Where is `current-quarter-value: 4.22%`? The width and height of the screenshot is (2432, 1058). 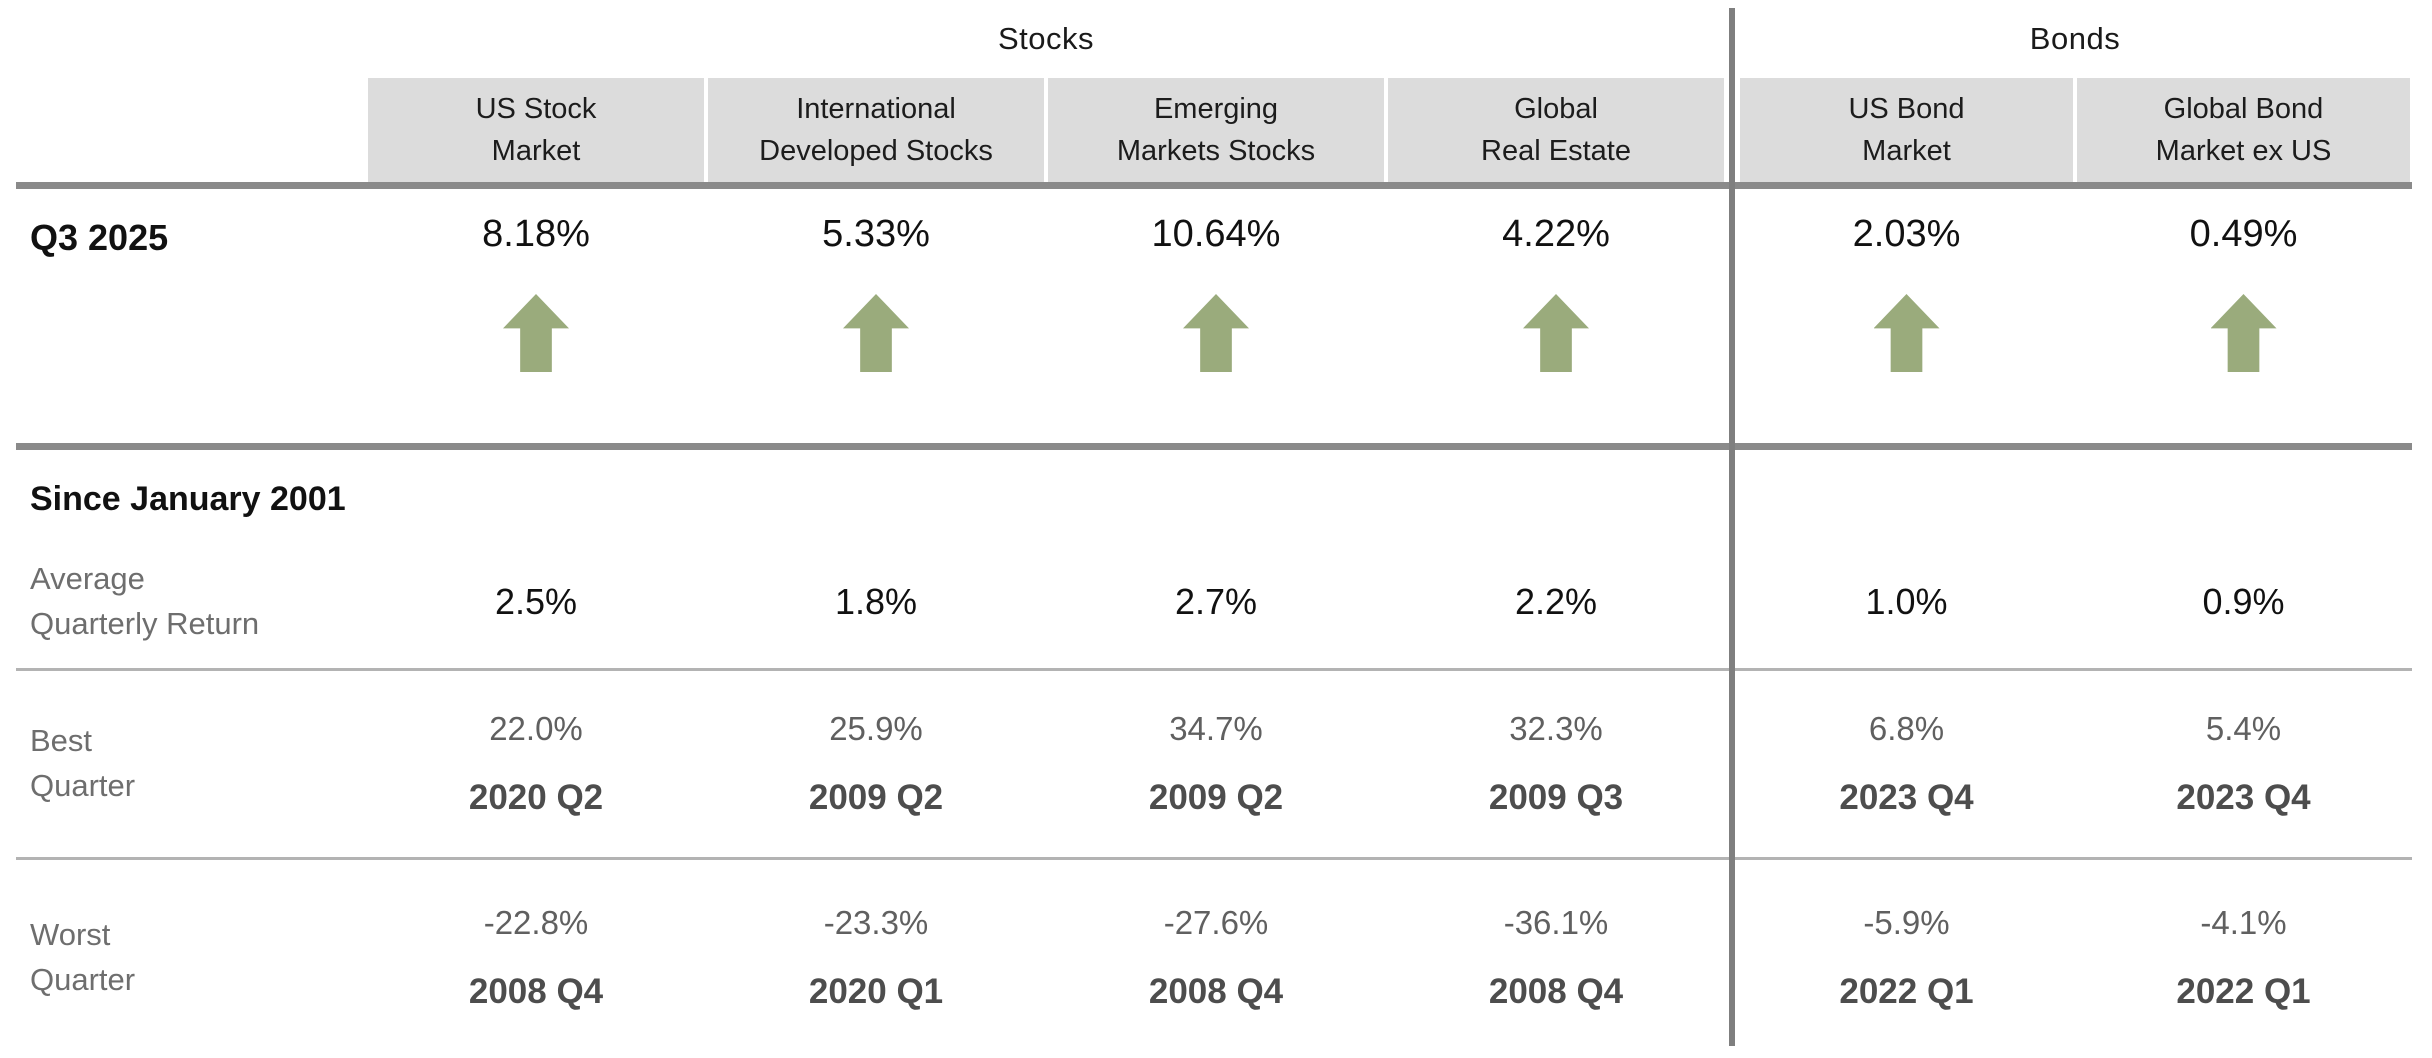 current-quarter-value: 4.22% is located at coordinates (1556, 234).